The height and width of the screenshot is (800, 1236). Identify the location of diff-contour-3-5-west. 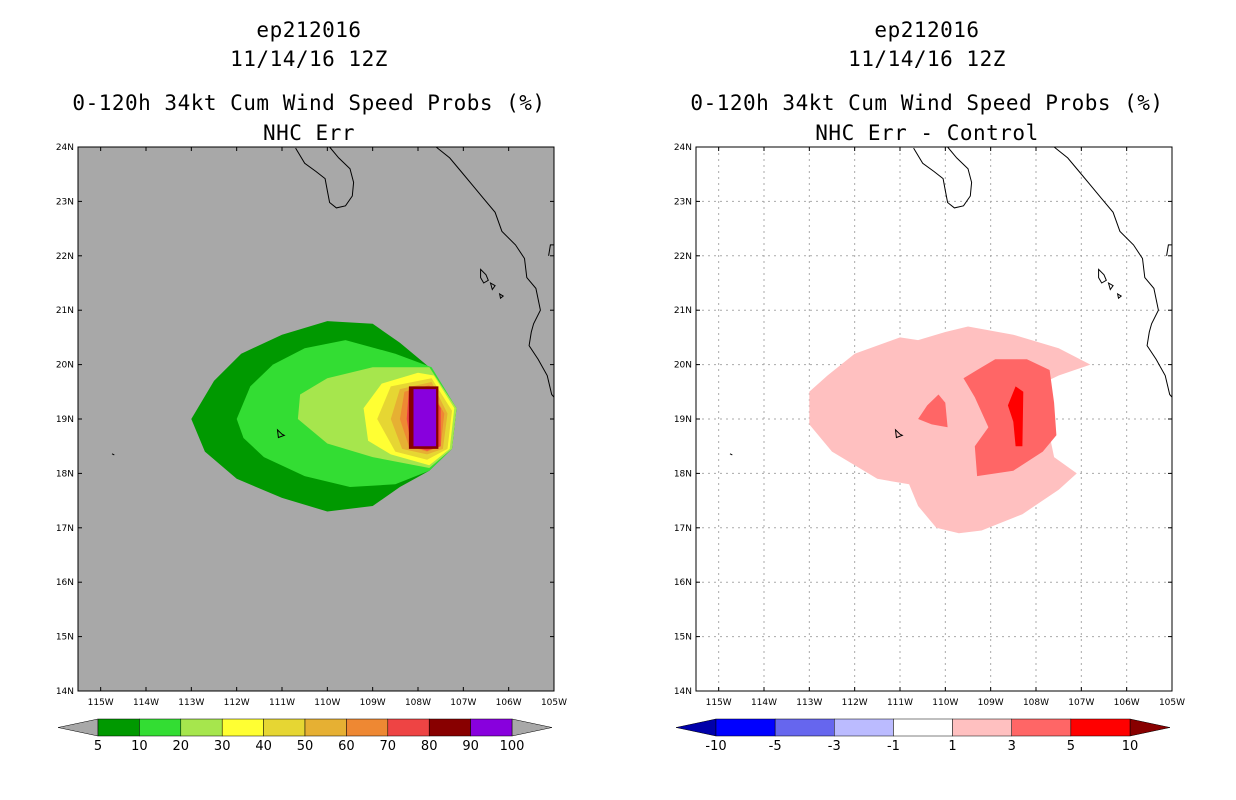
(933, 411).